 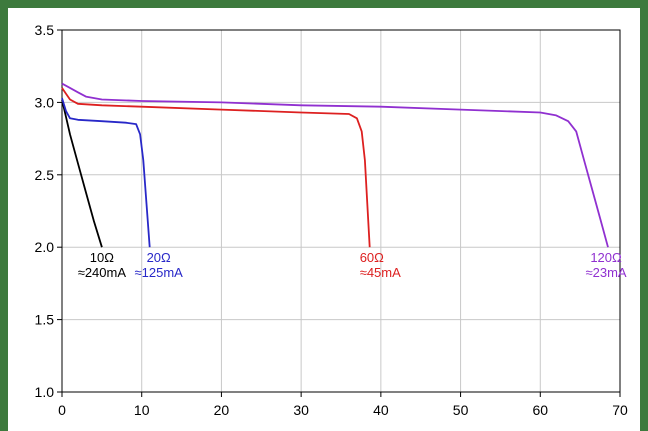 What do you see at coordinates (380, 272) in the screenshot?
I see `series-label-2-line-1: ≈45mA` at bounding box center [380, 272].